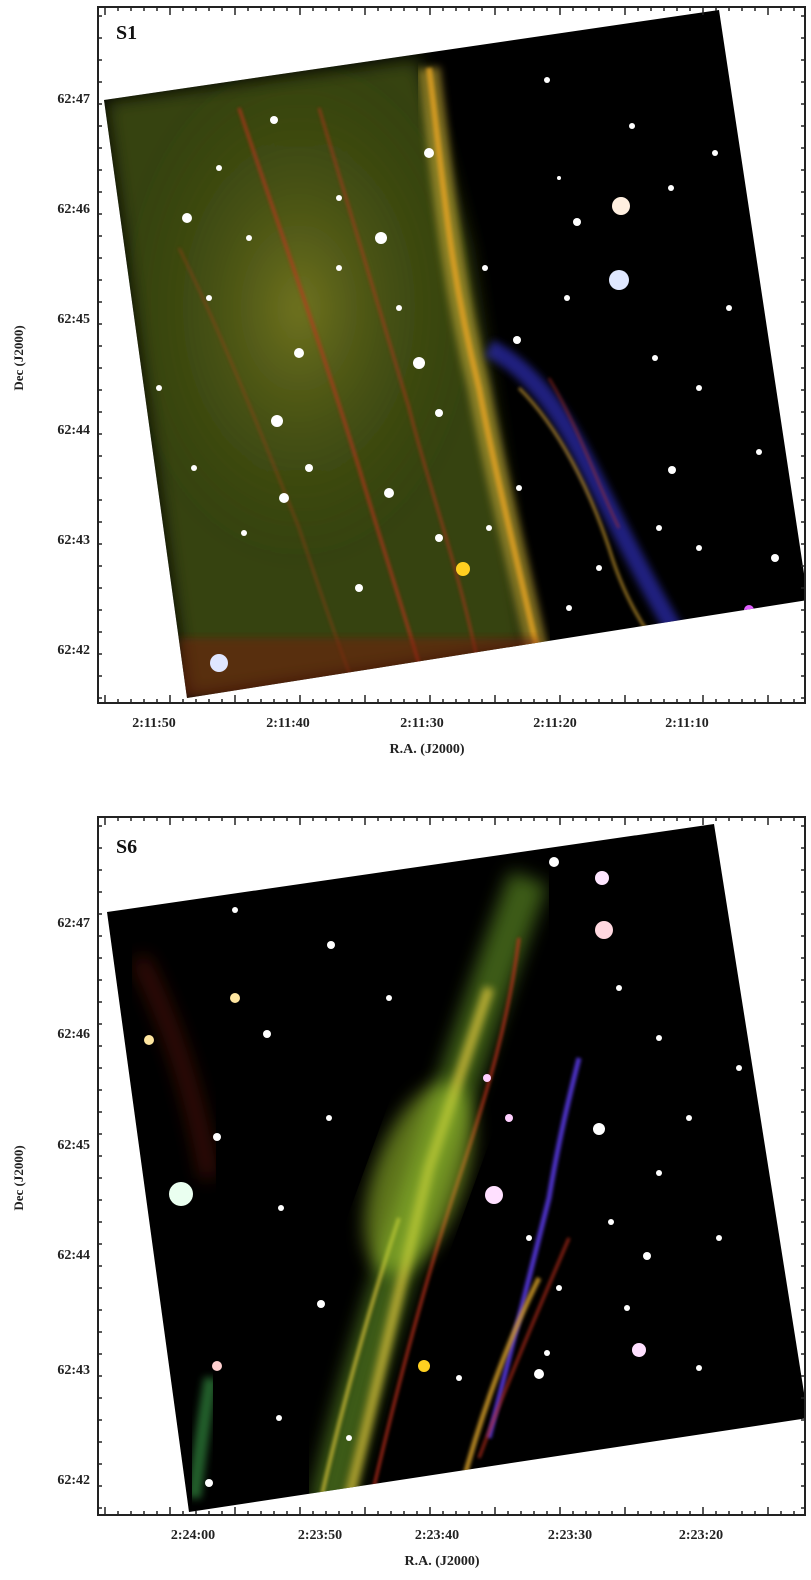 This screenshot has width=811, height=1580. What do you see at coordinates (193, 1535) in the screenshot?
I see `x-tick: 2:24:00` at bounding box center [193, 1535].